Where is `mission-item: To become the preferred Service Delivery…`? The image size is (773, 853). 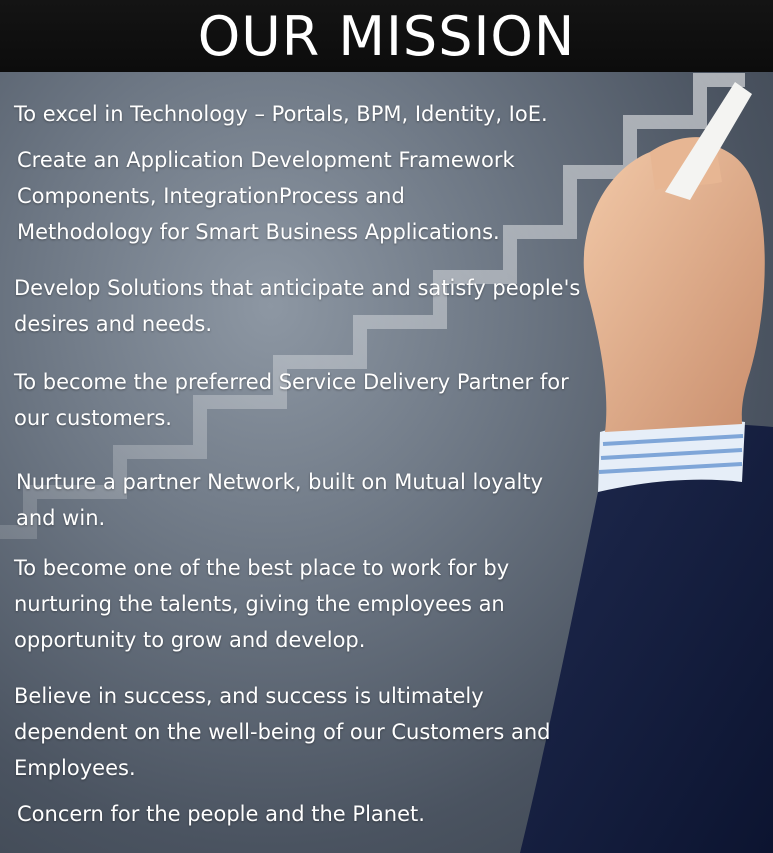
mission-item: To become the preferred Service Delivery… is located at coordinates (291, 400).